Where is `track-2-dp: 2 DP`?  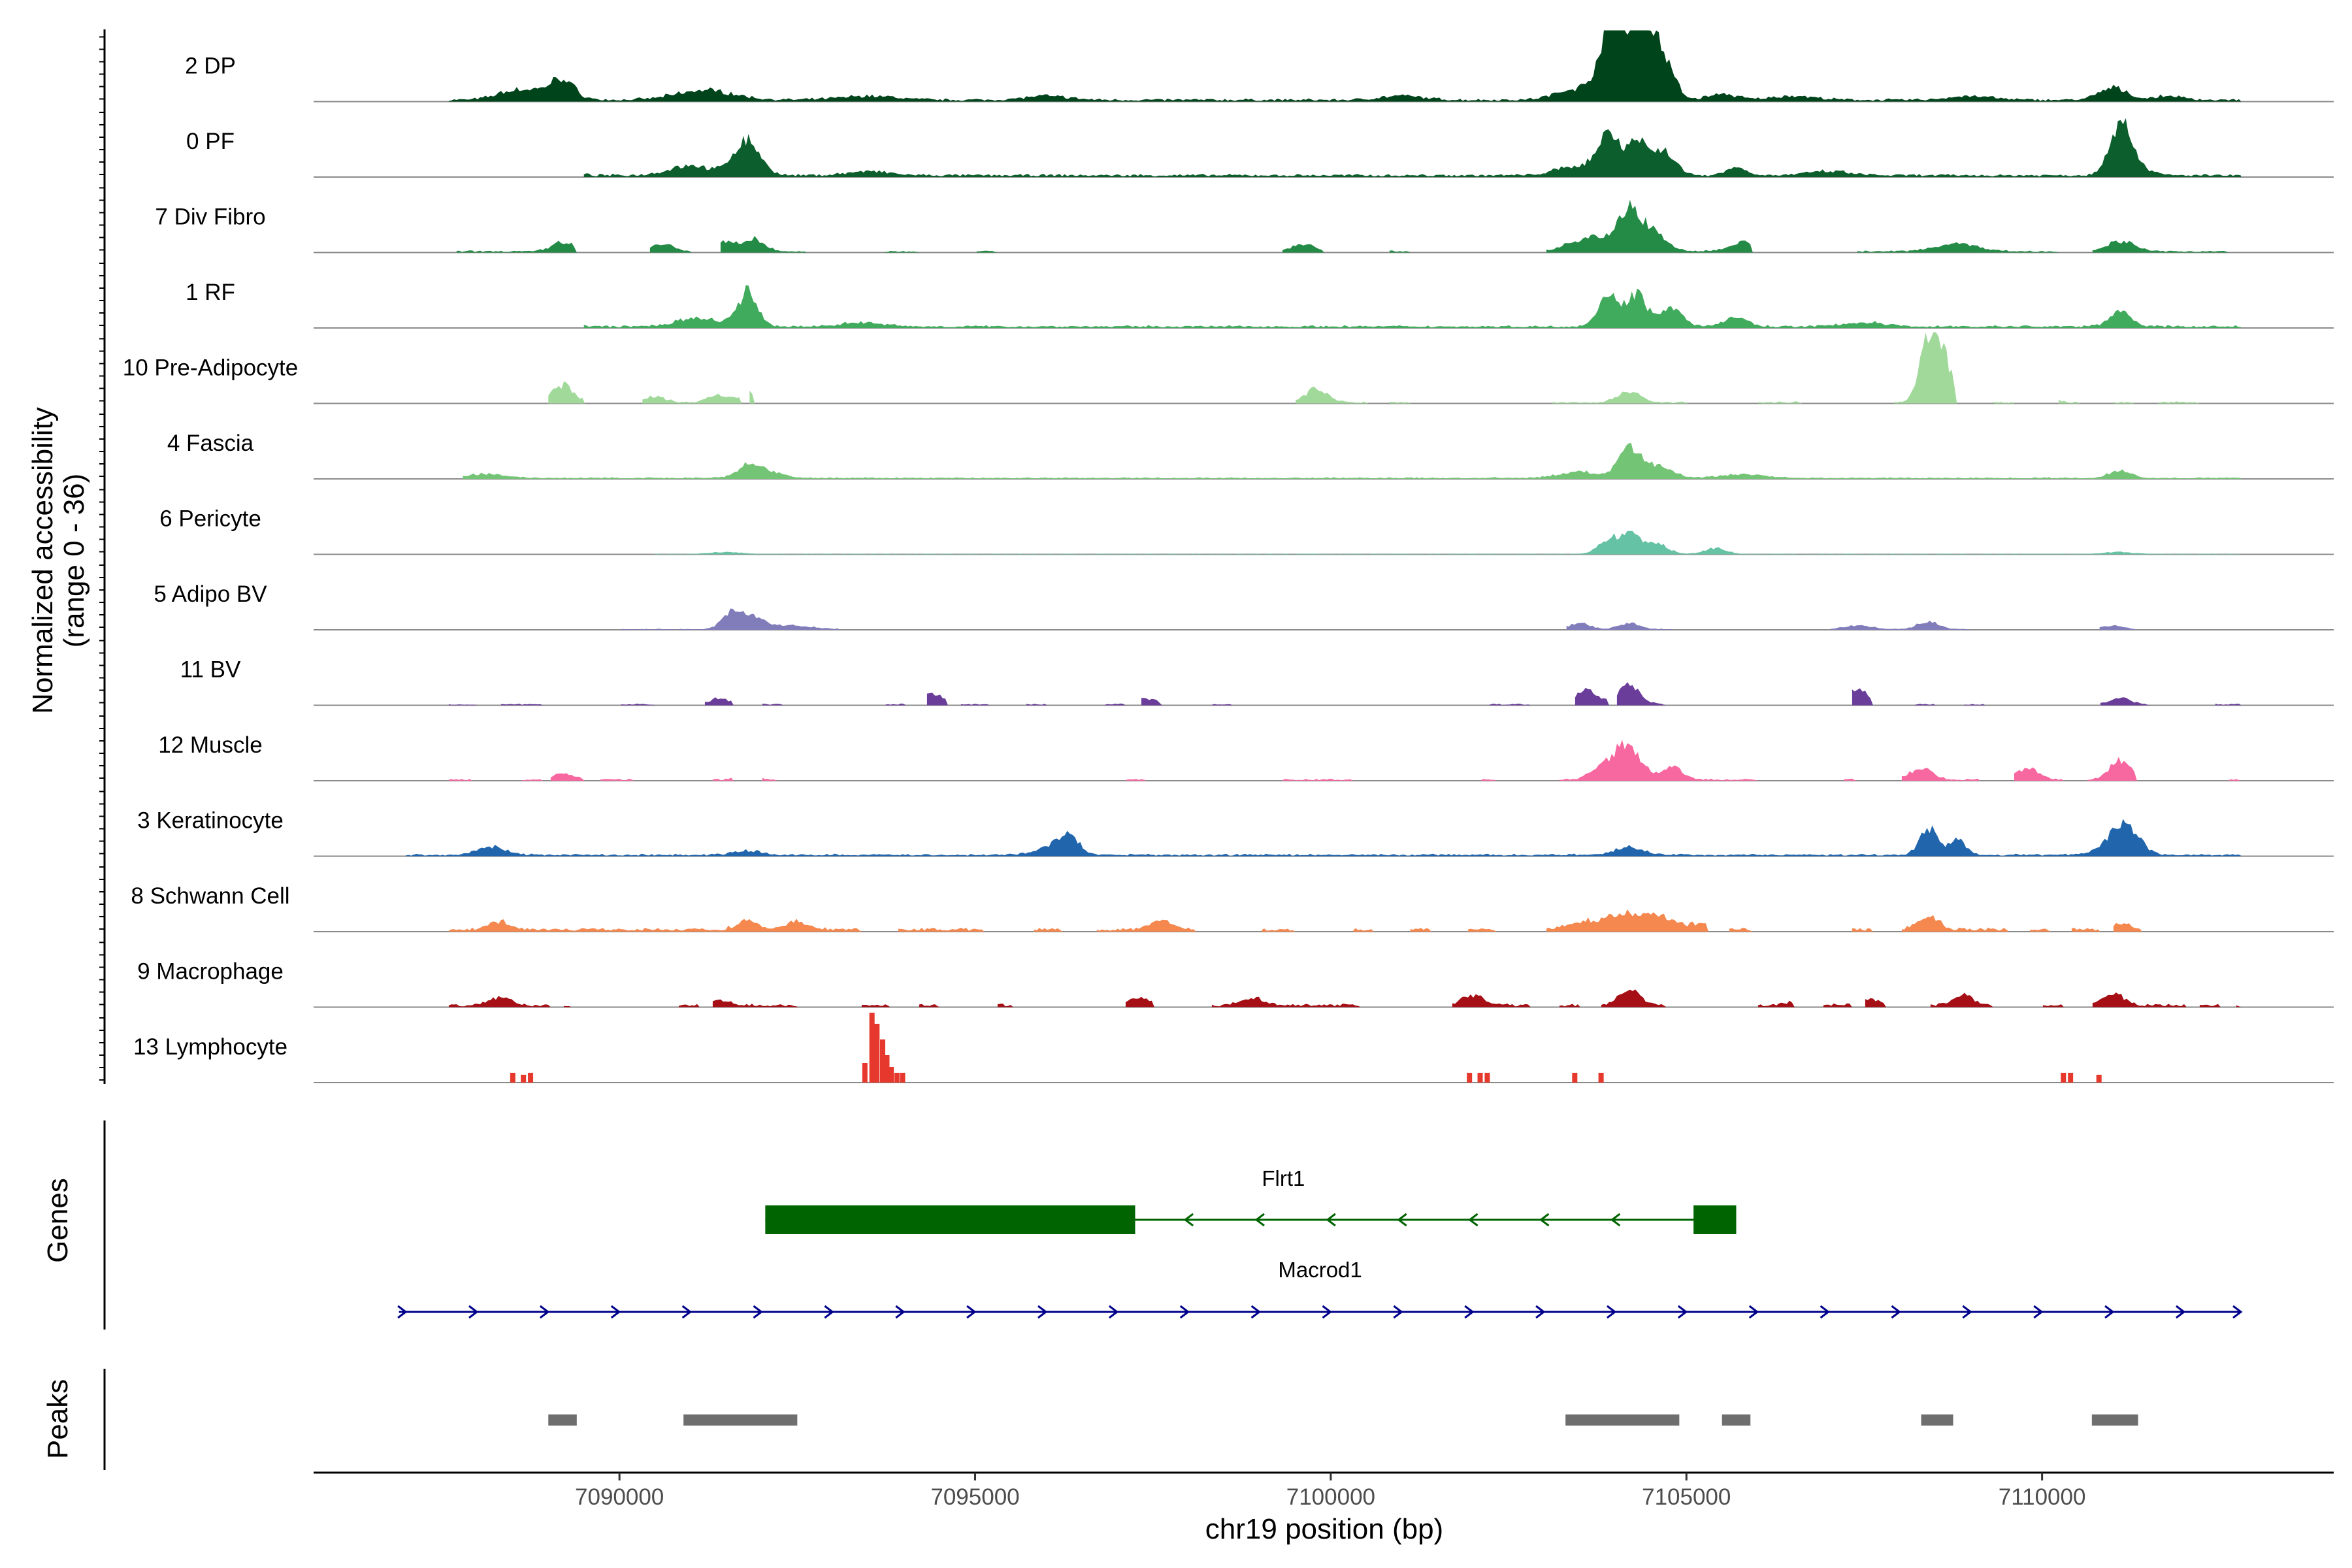 track-2-dp: 2 DP is located at coordinates (1216, 66).